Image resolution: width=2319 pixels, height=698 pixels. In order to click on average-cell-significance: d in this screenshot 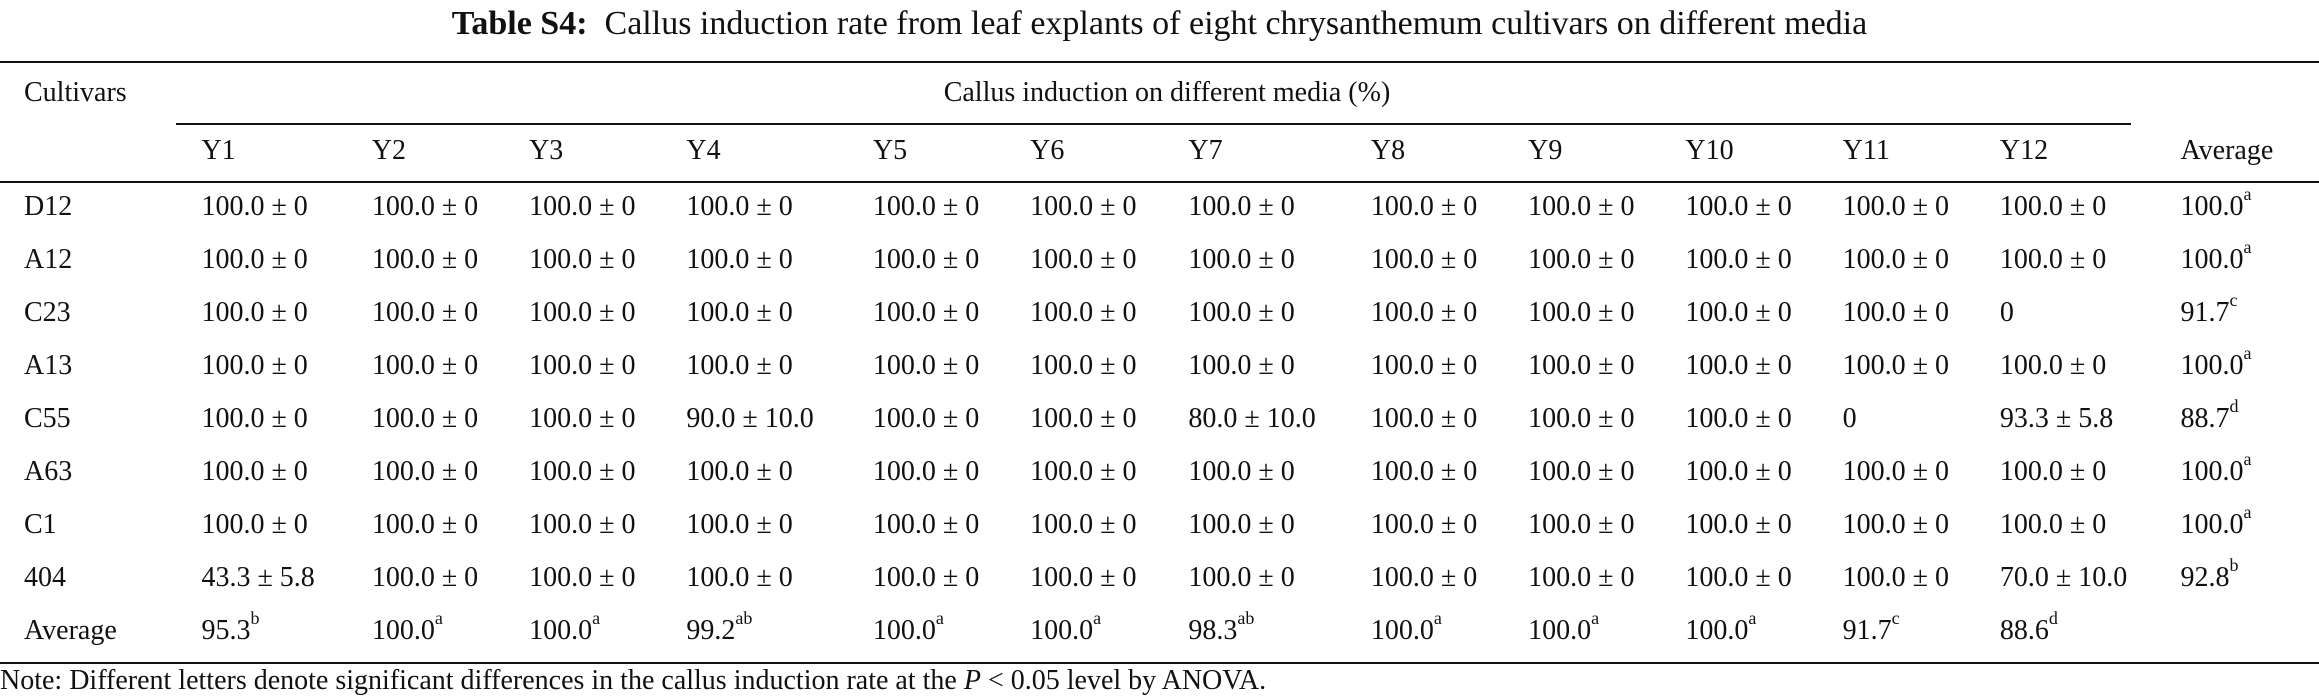, I will do `click(2053, 618)`.